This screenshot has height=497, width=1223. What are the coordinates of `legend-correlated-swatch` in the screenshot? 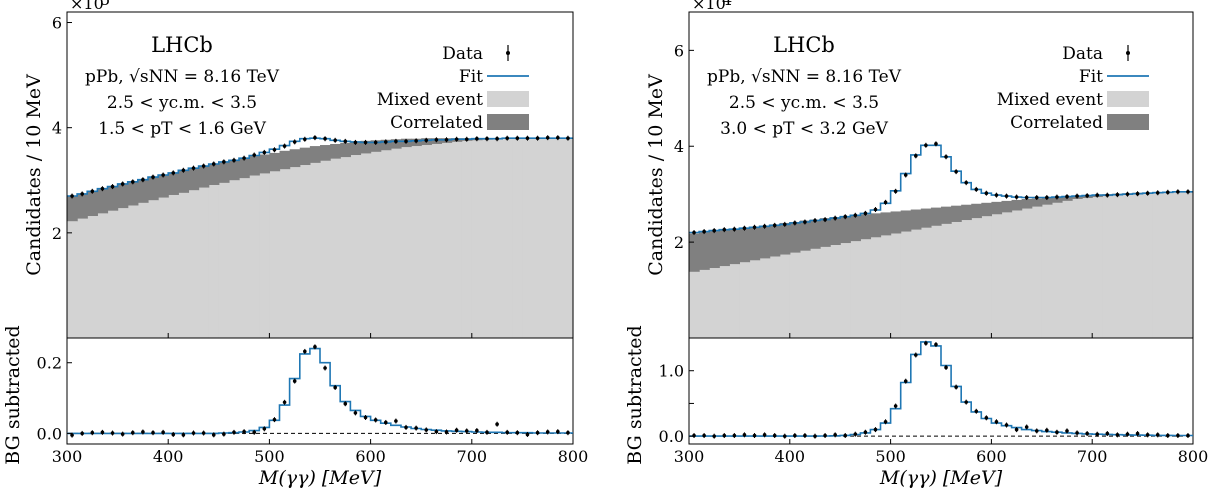 It's located at (1128, 122).